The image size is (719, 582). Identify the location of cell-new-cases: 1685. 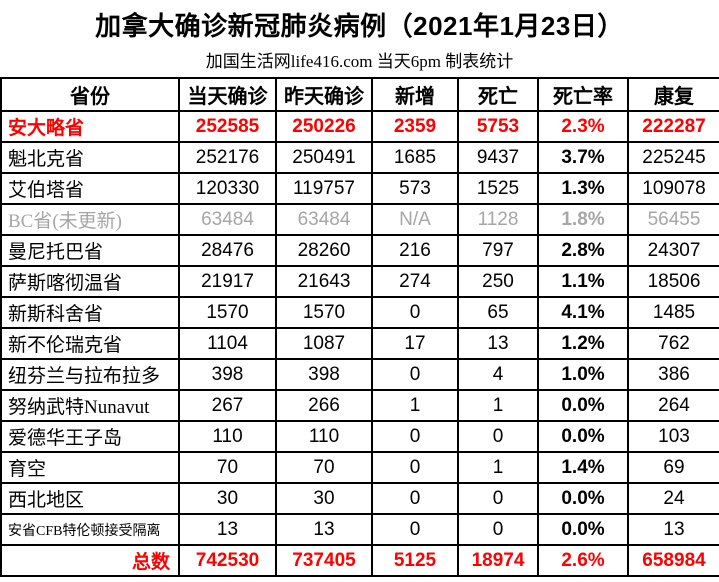
(415, 157).